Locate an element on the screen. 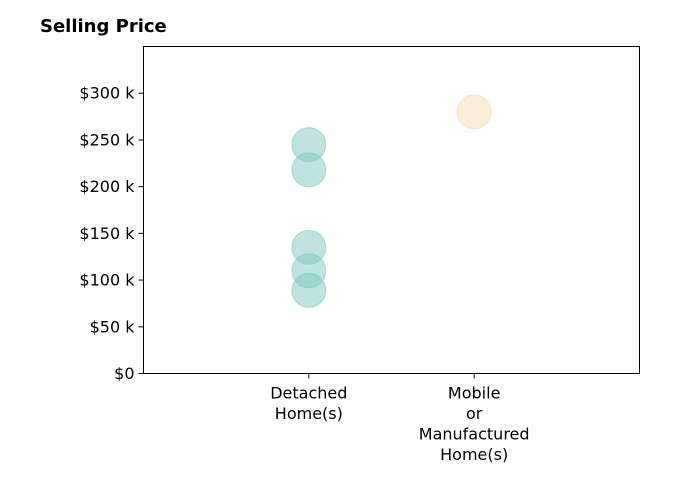 The image size is (679, 503). y-tick-label: $100 k is located at coordinates (107, 280).